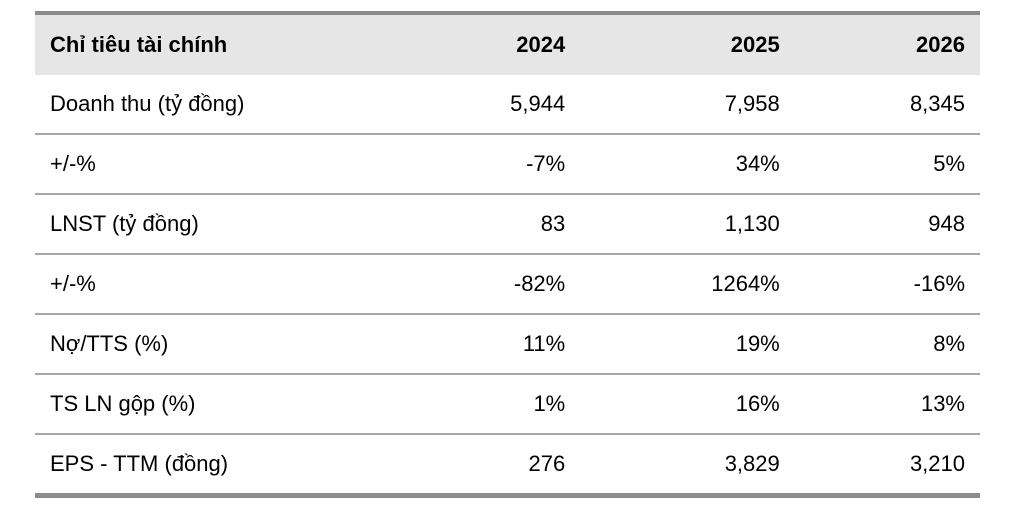 The height and width of the screenshot is (528, 1009). I want to click on value-cell: -16%, so click(887, 283).